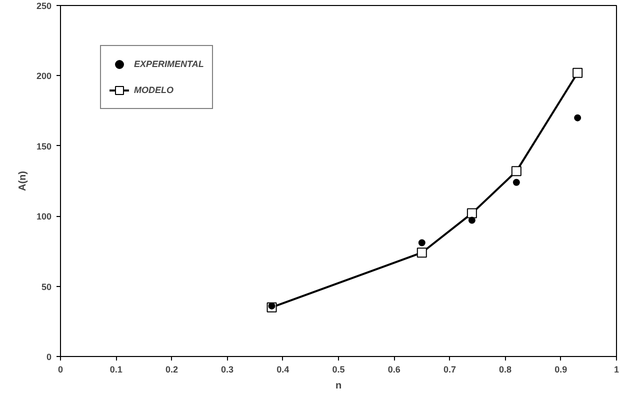 This screenshot has width=636, height=401. What do you see at coordinates (44, 146) in the screenshot?
I see `y-tick-label: 150` at bounding box center [44, 146].